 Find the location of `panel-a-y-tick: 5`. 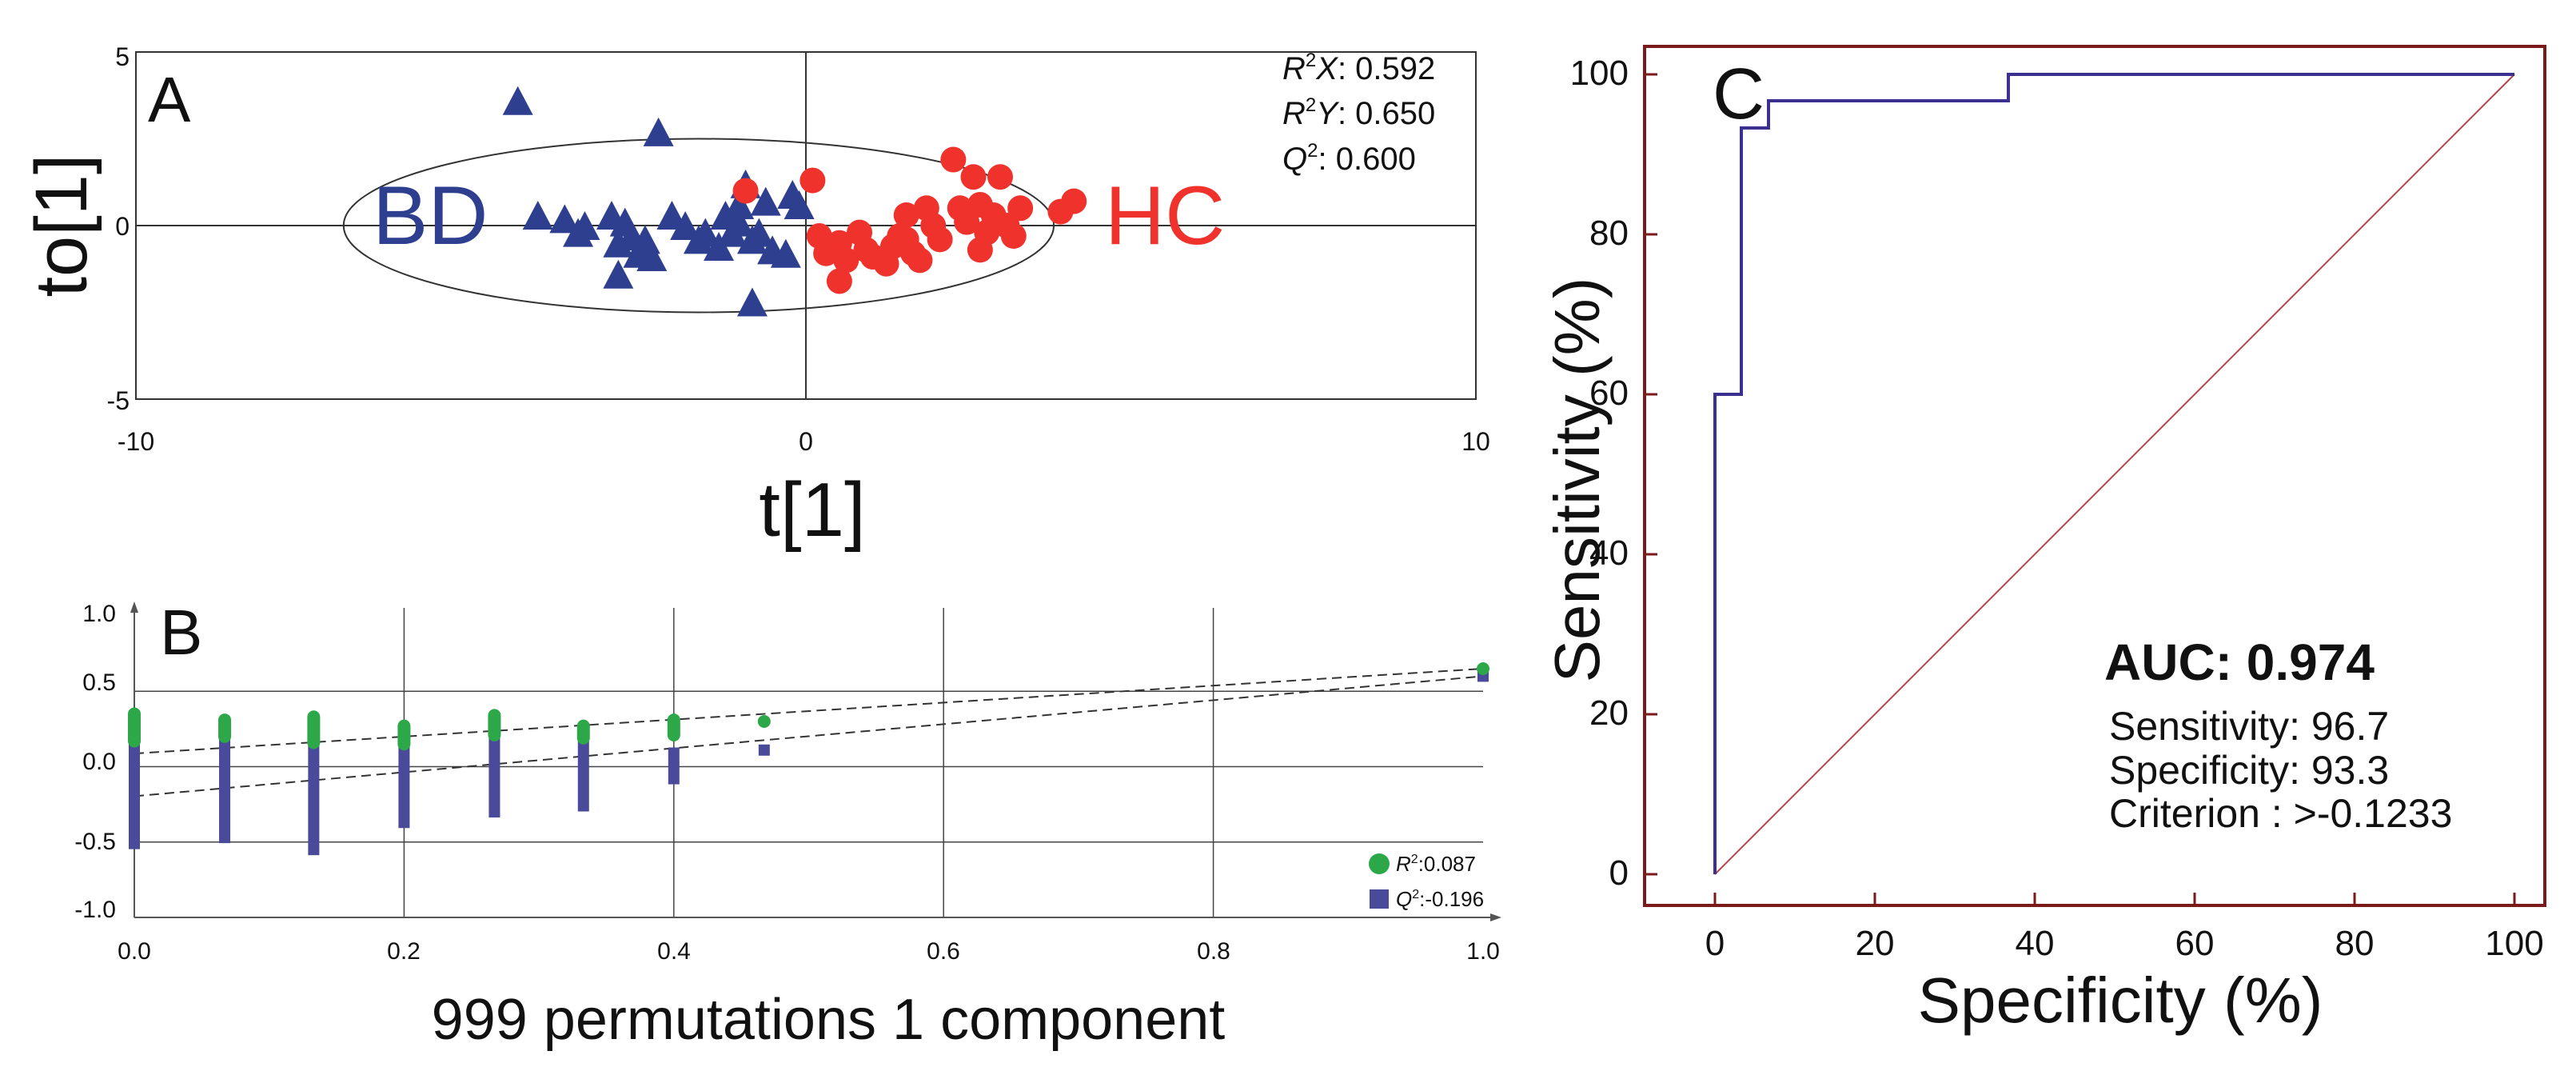

panel-a-y-tick: 5 is located at coordinates (123, 56).